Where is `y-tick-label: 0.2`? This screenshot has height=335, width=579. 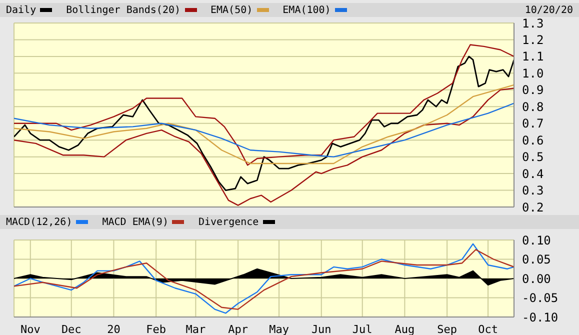
y-tick-label: 0.2 is located at coordinates (533, 207).